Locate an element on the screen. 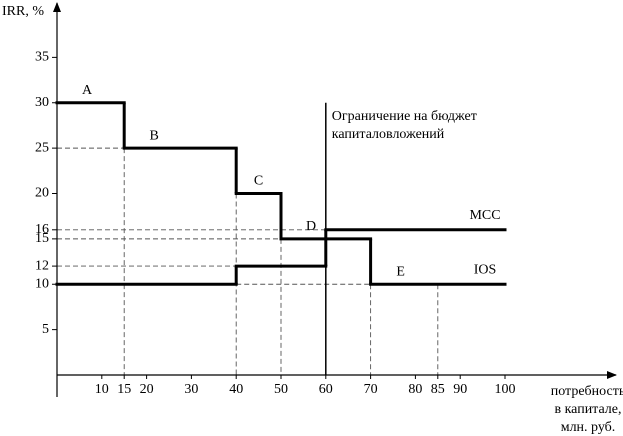 The height and width of the screenshot is (436, 623). x-tick-label: 40 is located at coordinates (236, 389).